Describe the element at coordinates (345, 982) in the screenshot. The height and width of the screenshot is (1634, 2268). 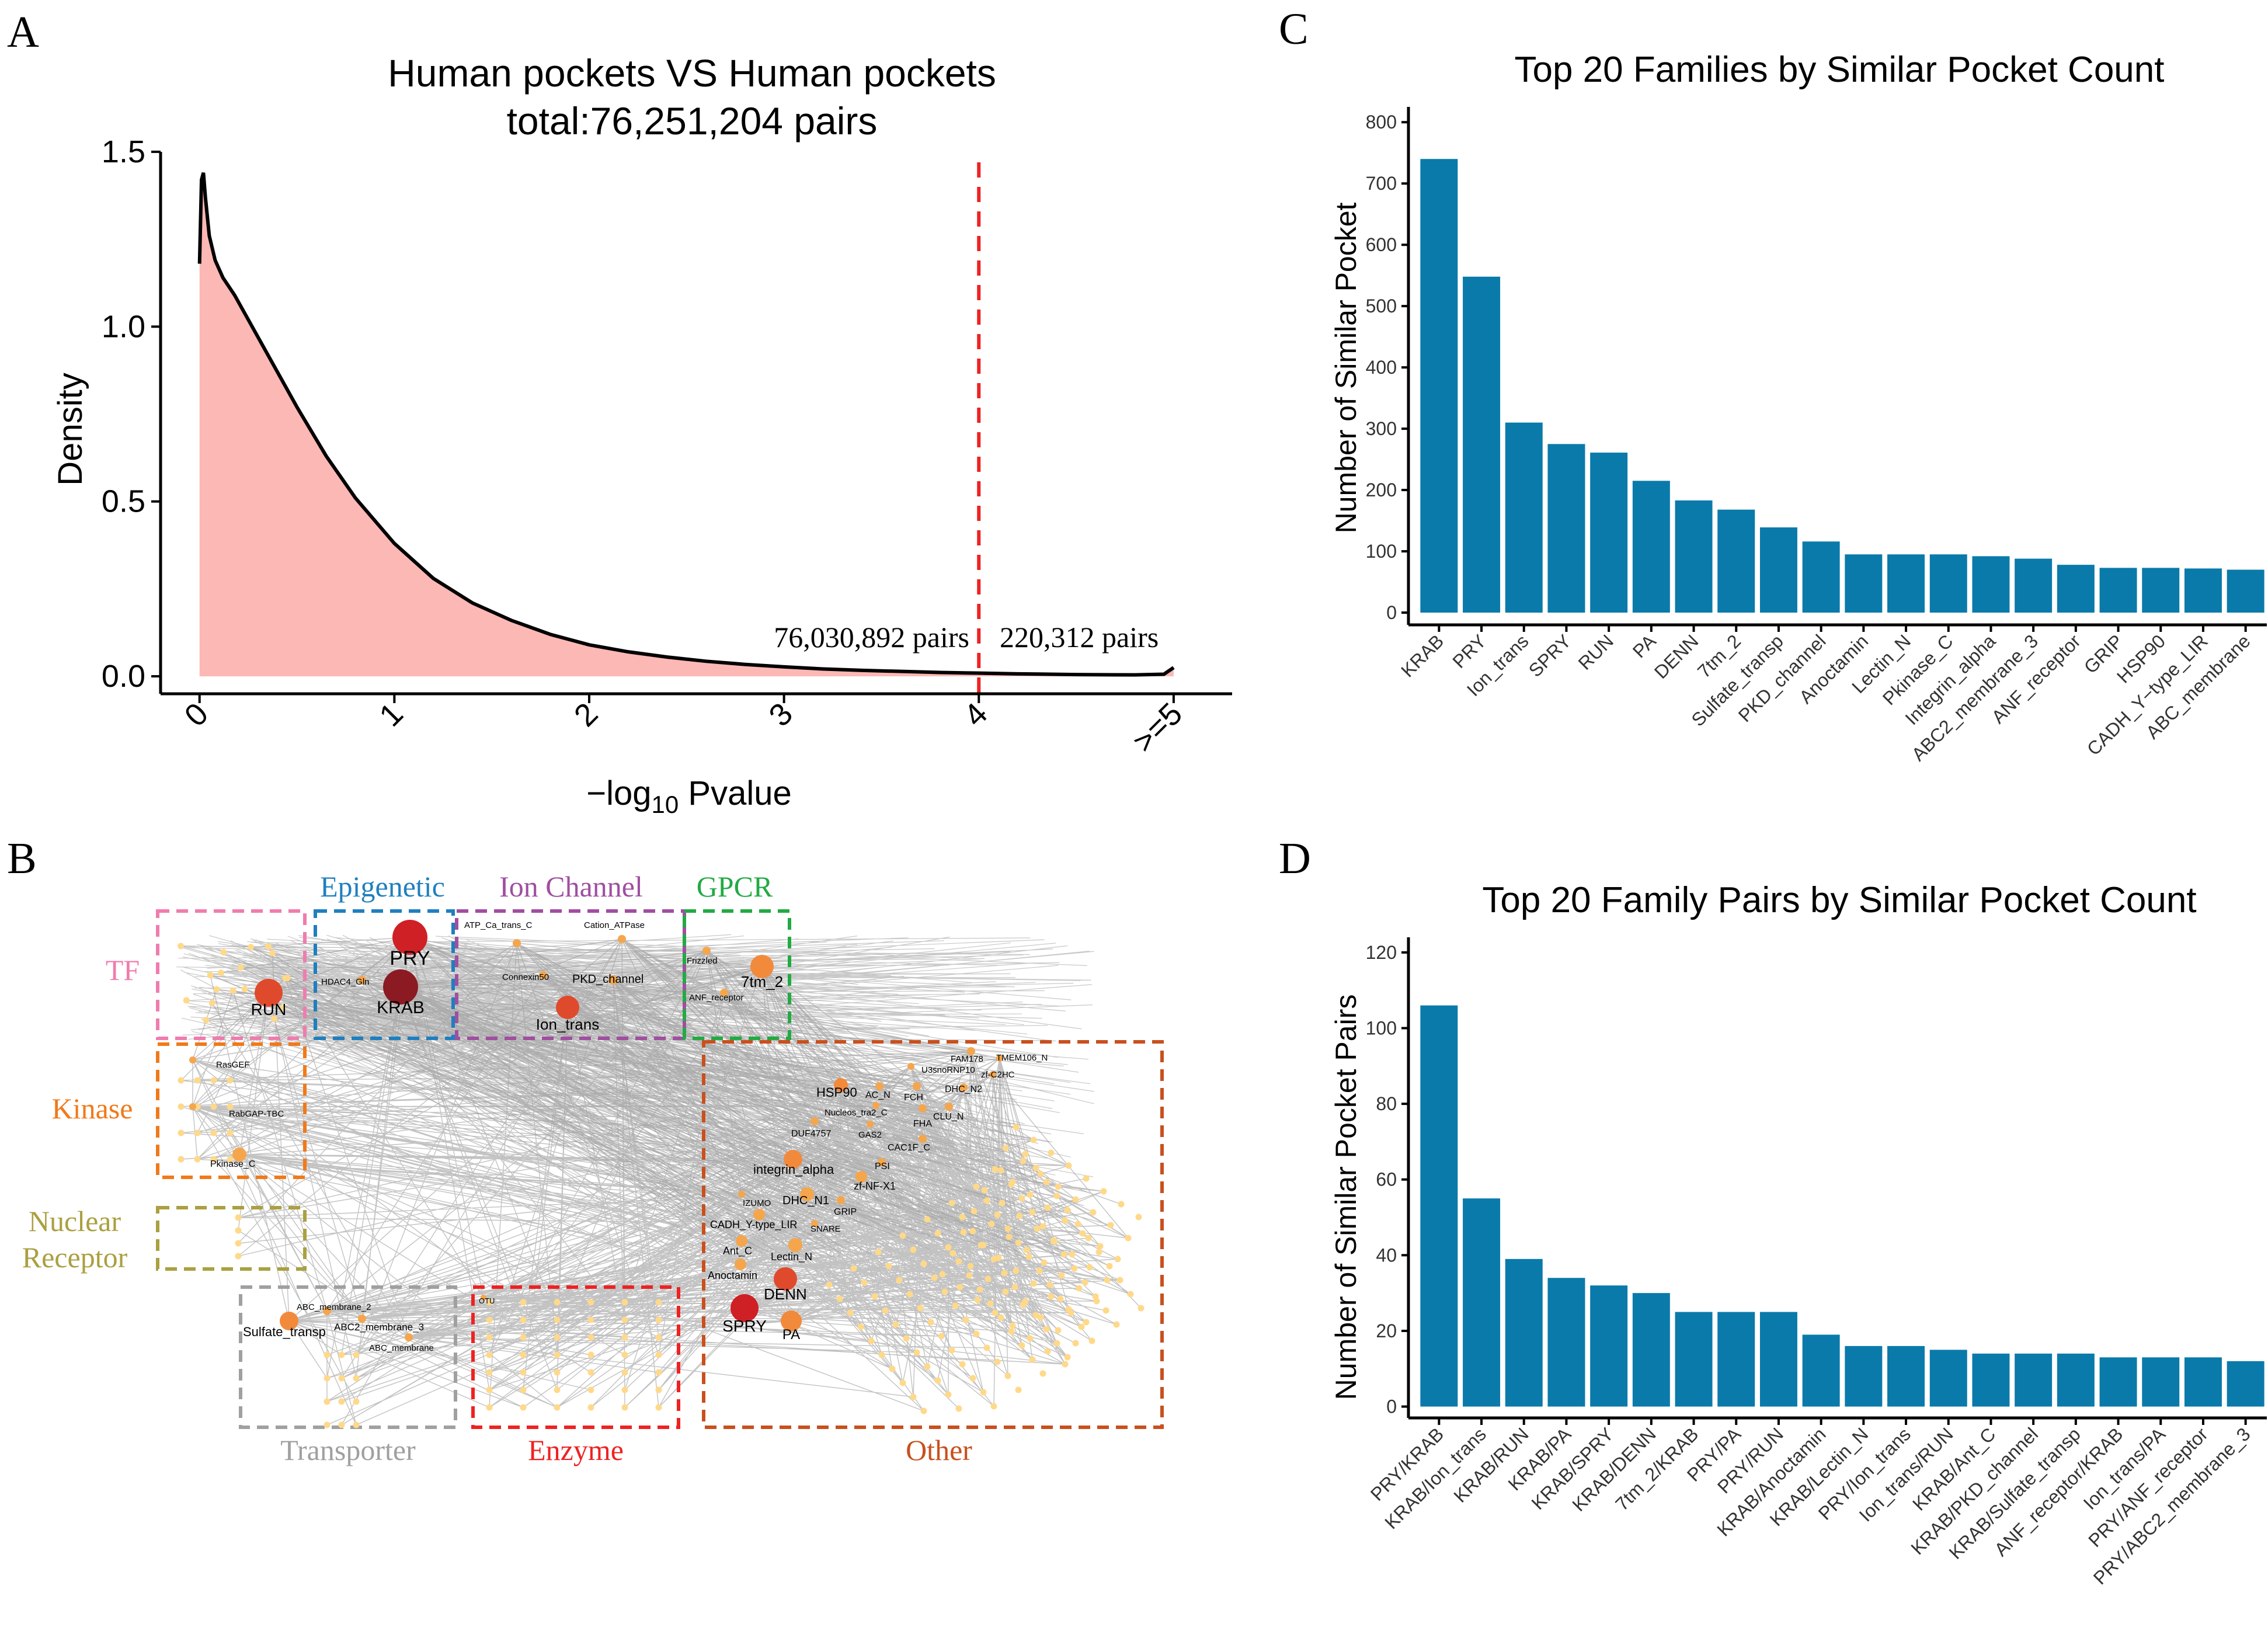
I see `node-label-hdac4-gln: HDAC4_Gln` at that location.